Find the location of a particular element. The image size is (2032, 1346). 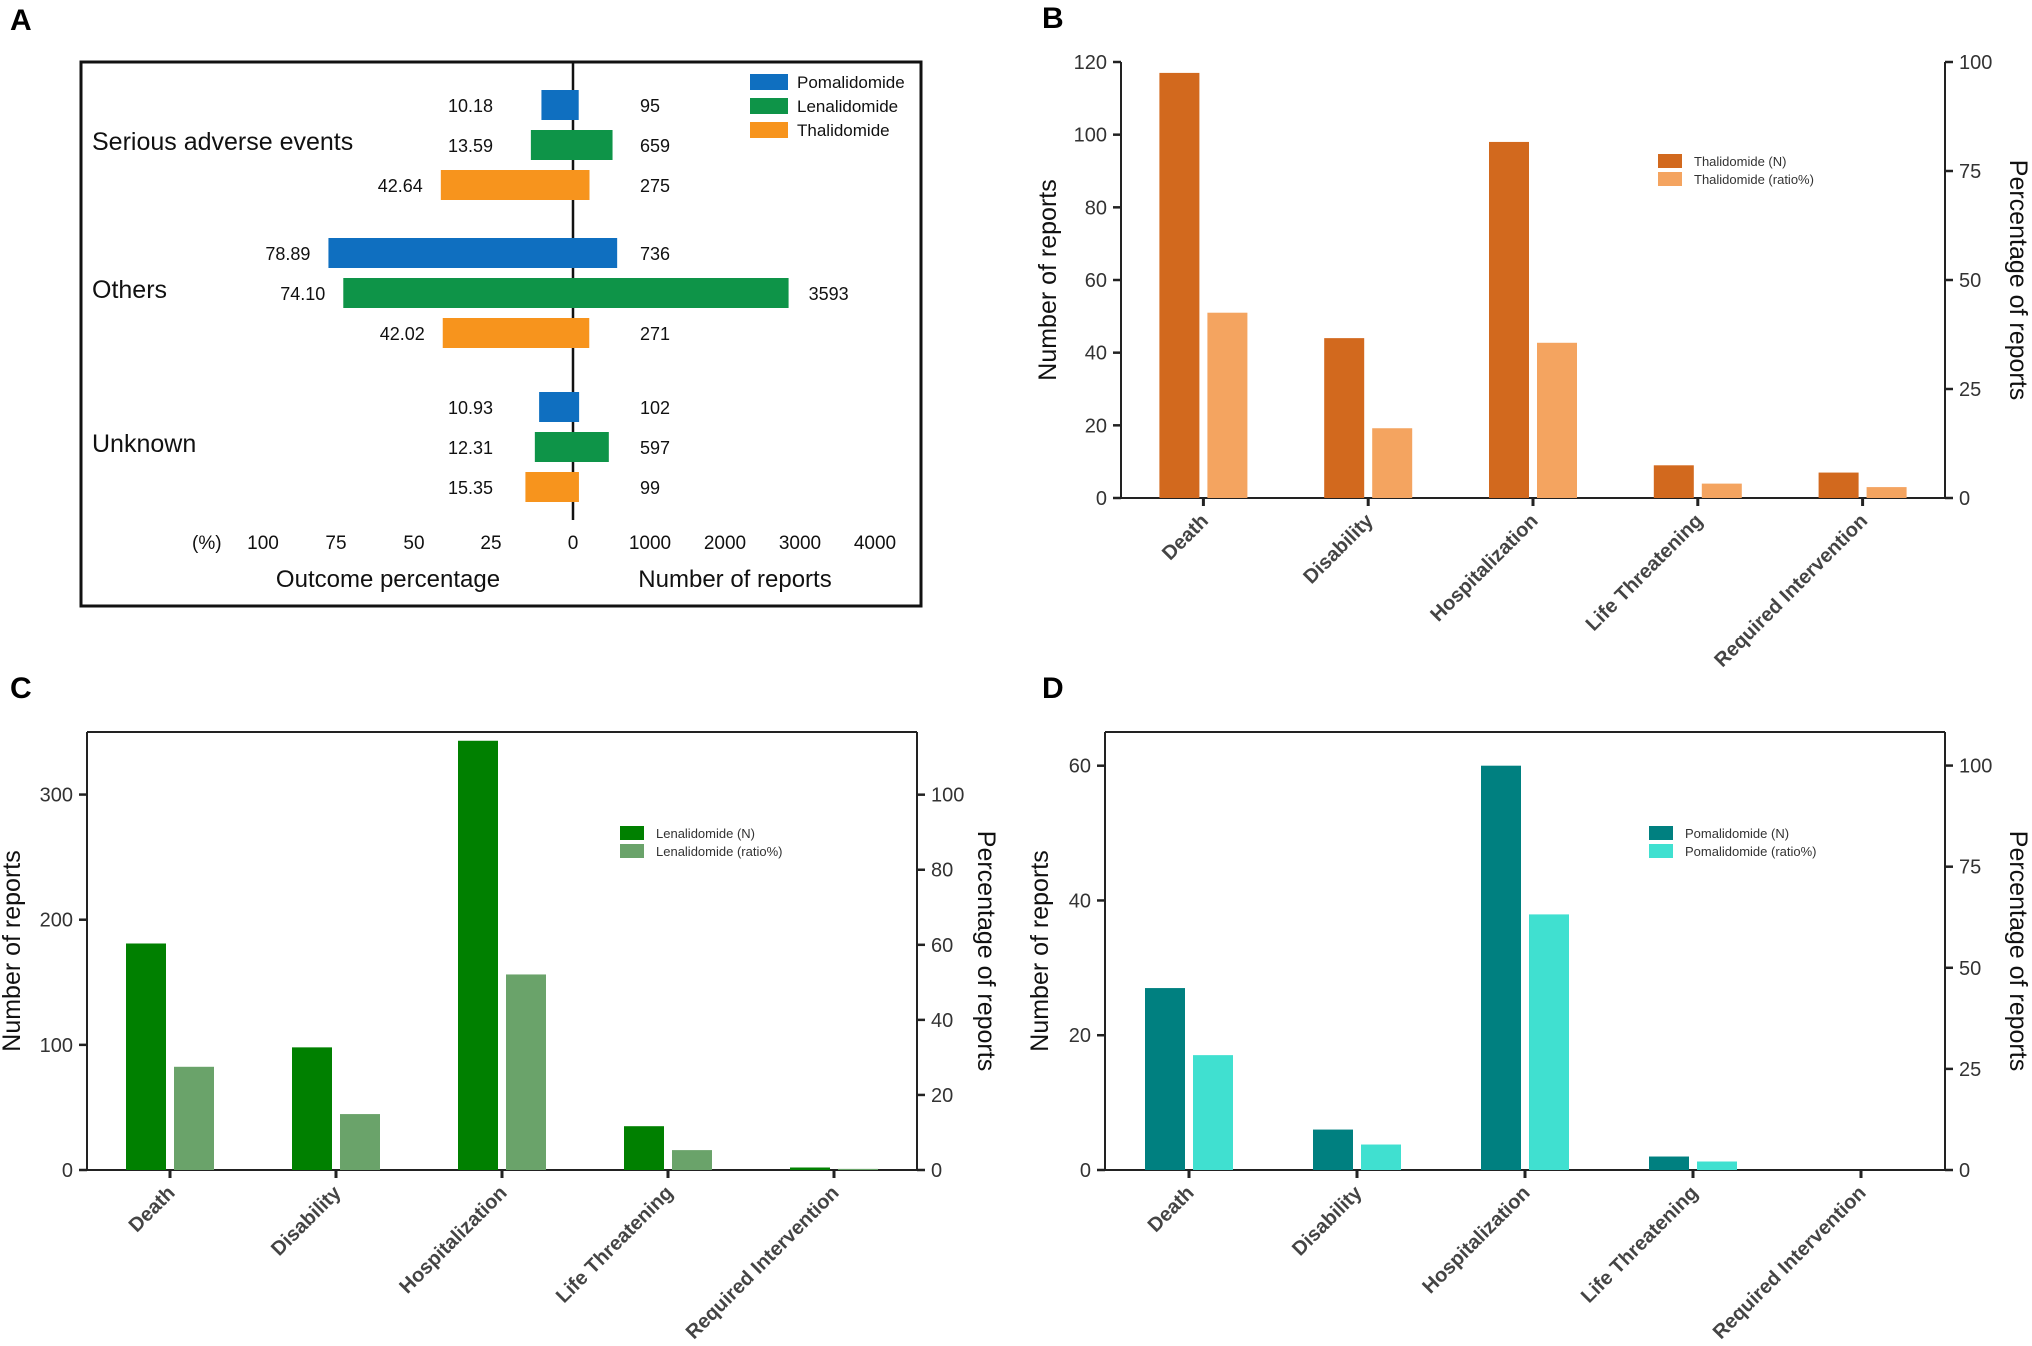

panel-b-right-tick-label: 0 is located at coordinates (1964, 499).